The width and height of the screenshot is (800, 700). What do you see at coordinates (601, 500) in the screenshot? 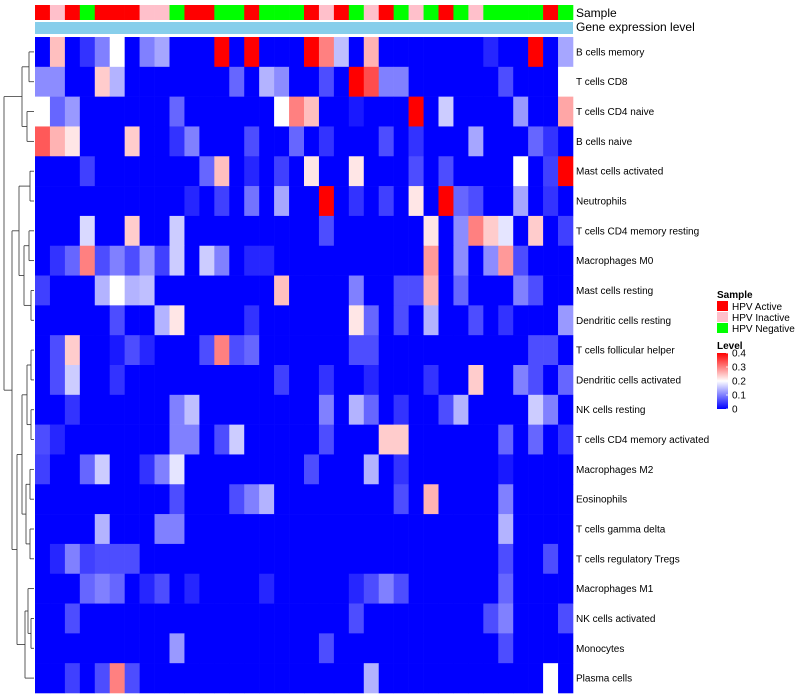
I see `row-label: Eosinophils` at bounding box center [601, 500].